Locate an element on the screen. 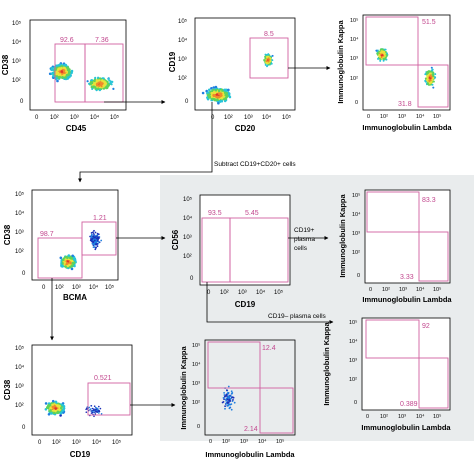 Image resolution: width=474 pixels, height=474 pixels. y-axis-title: CD38 is located at coordinates (5, 64).